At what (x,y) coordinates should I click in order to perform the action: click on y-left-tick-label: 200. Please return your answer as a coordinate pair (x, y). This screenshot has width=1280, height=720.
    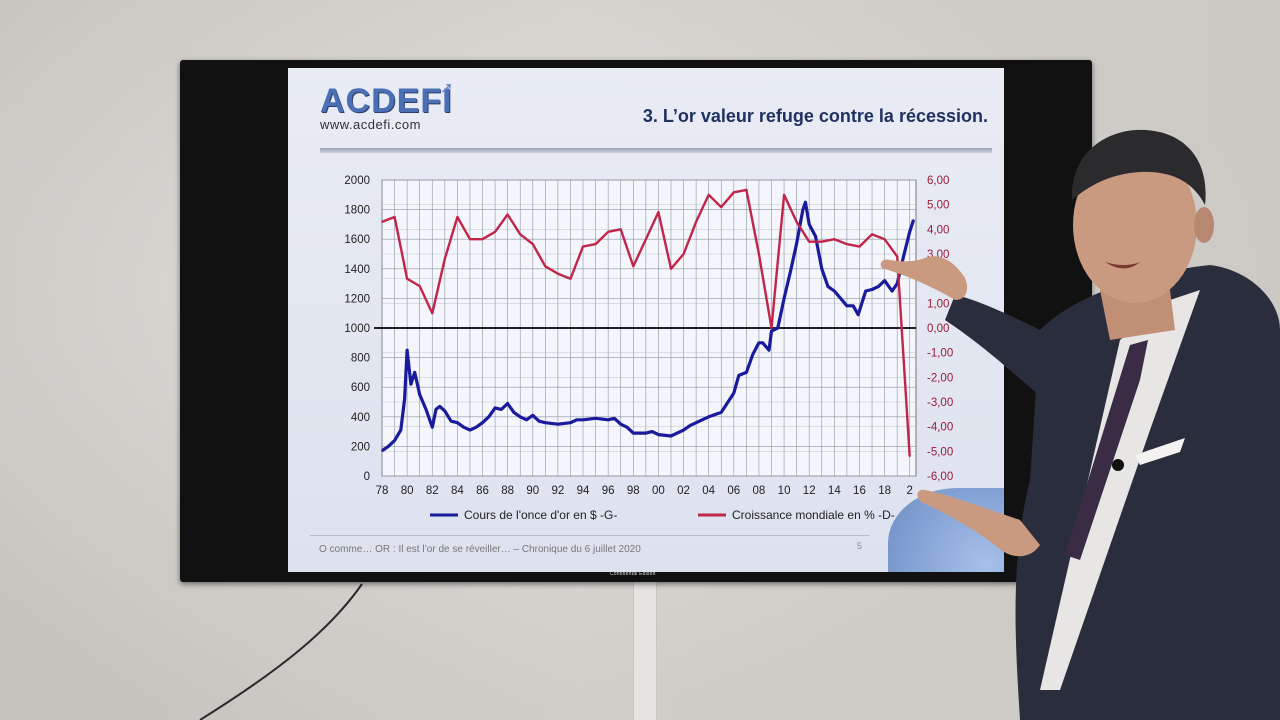
    Looking at the image, I should click on (360, 447).